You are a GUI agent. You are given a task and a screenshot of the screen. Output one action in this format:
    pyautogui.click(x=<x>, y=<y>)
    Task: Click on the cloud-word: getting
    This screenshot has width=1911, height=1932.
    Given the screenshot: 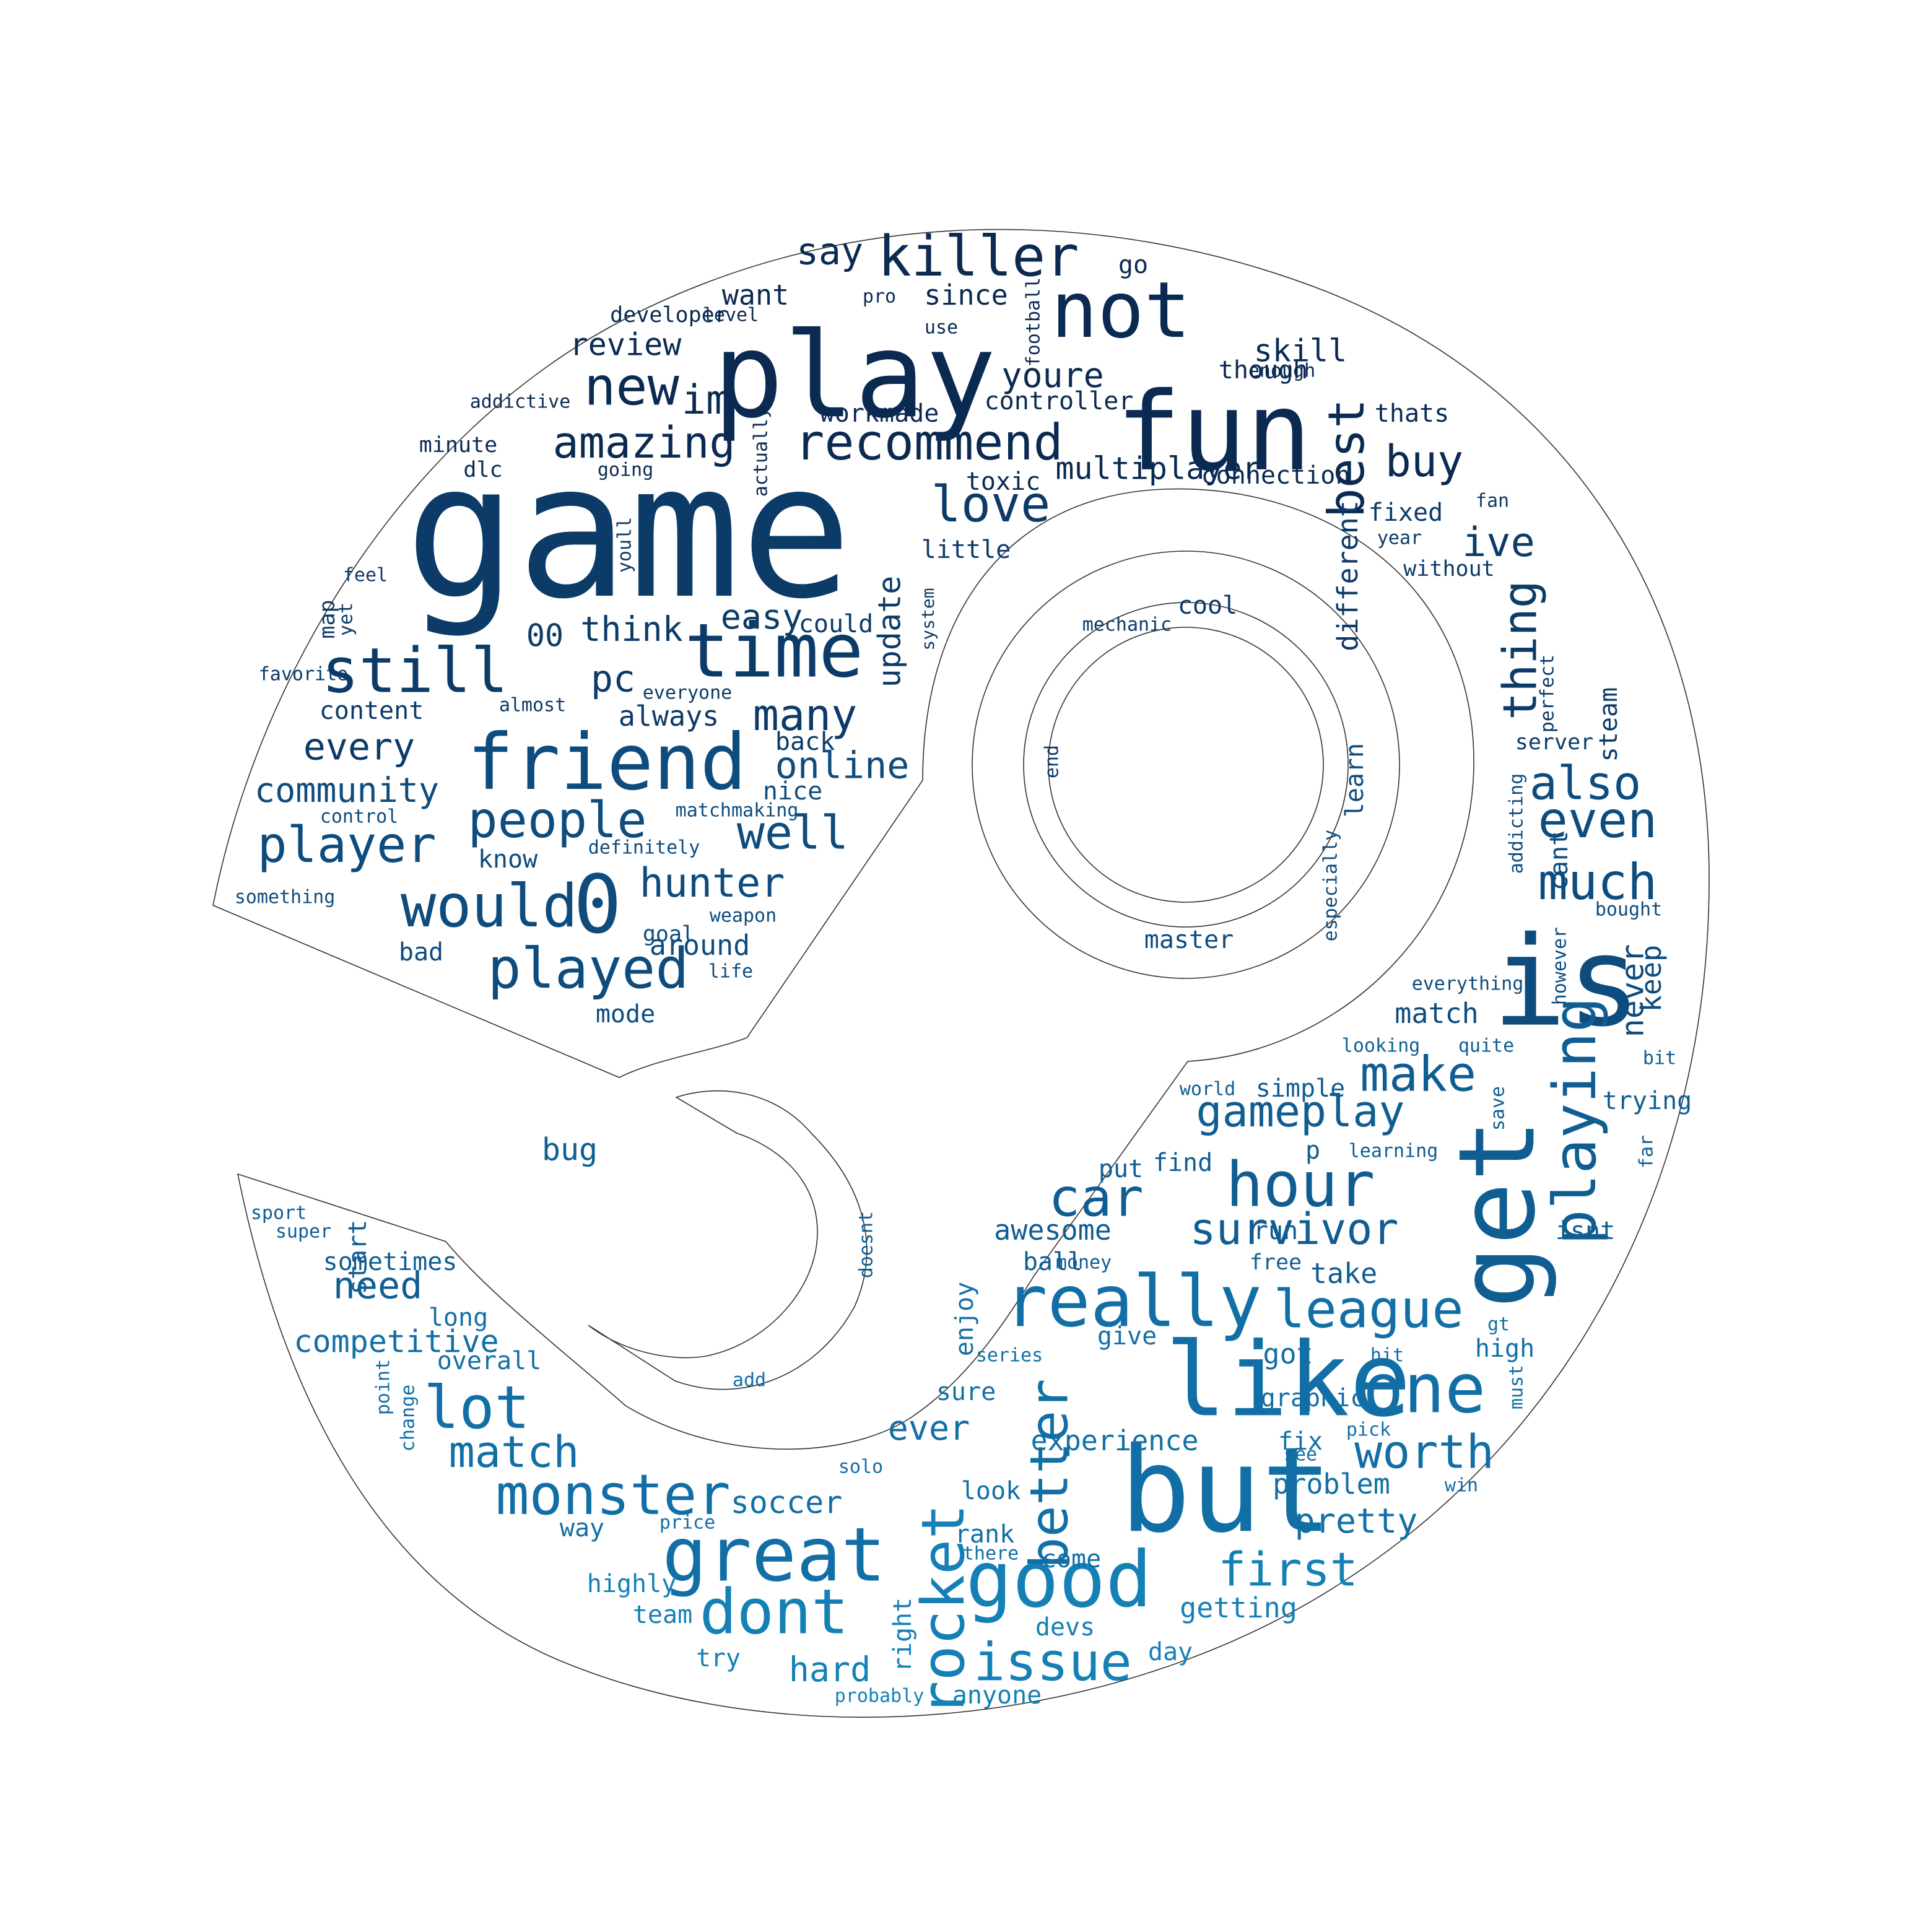 What is the action you would take?
    pyautogui.click(x=1238, y=1607)
    